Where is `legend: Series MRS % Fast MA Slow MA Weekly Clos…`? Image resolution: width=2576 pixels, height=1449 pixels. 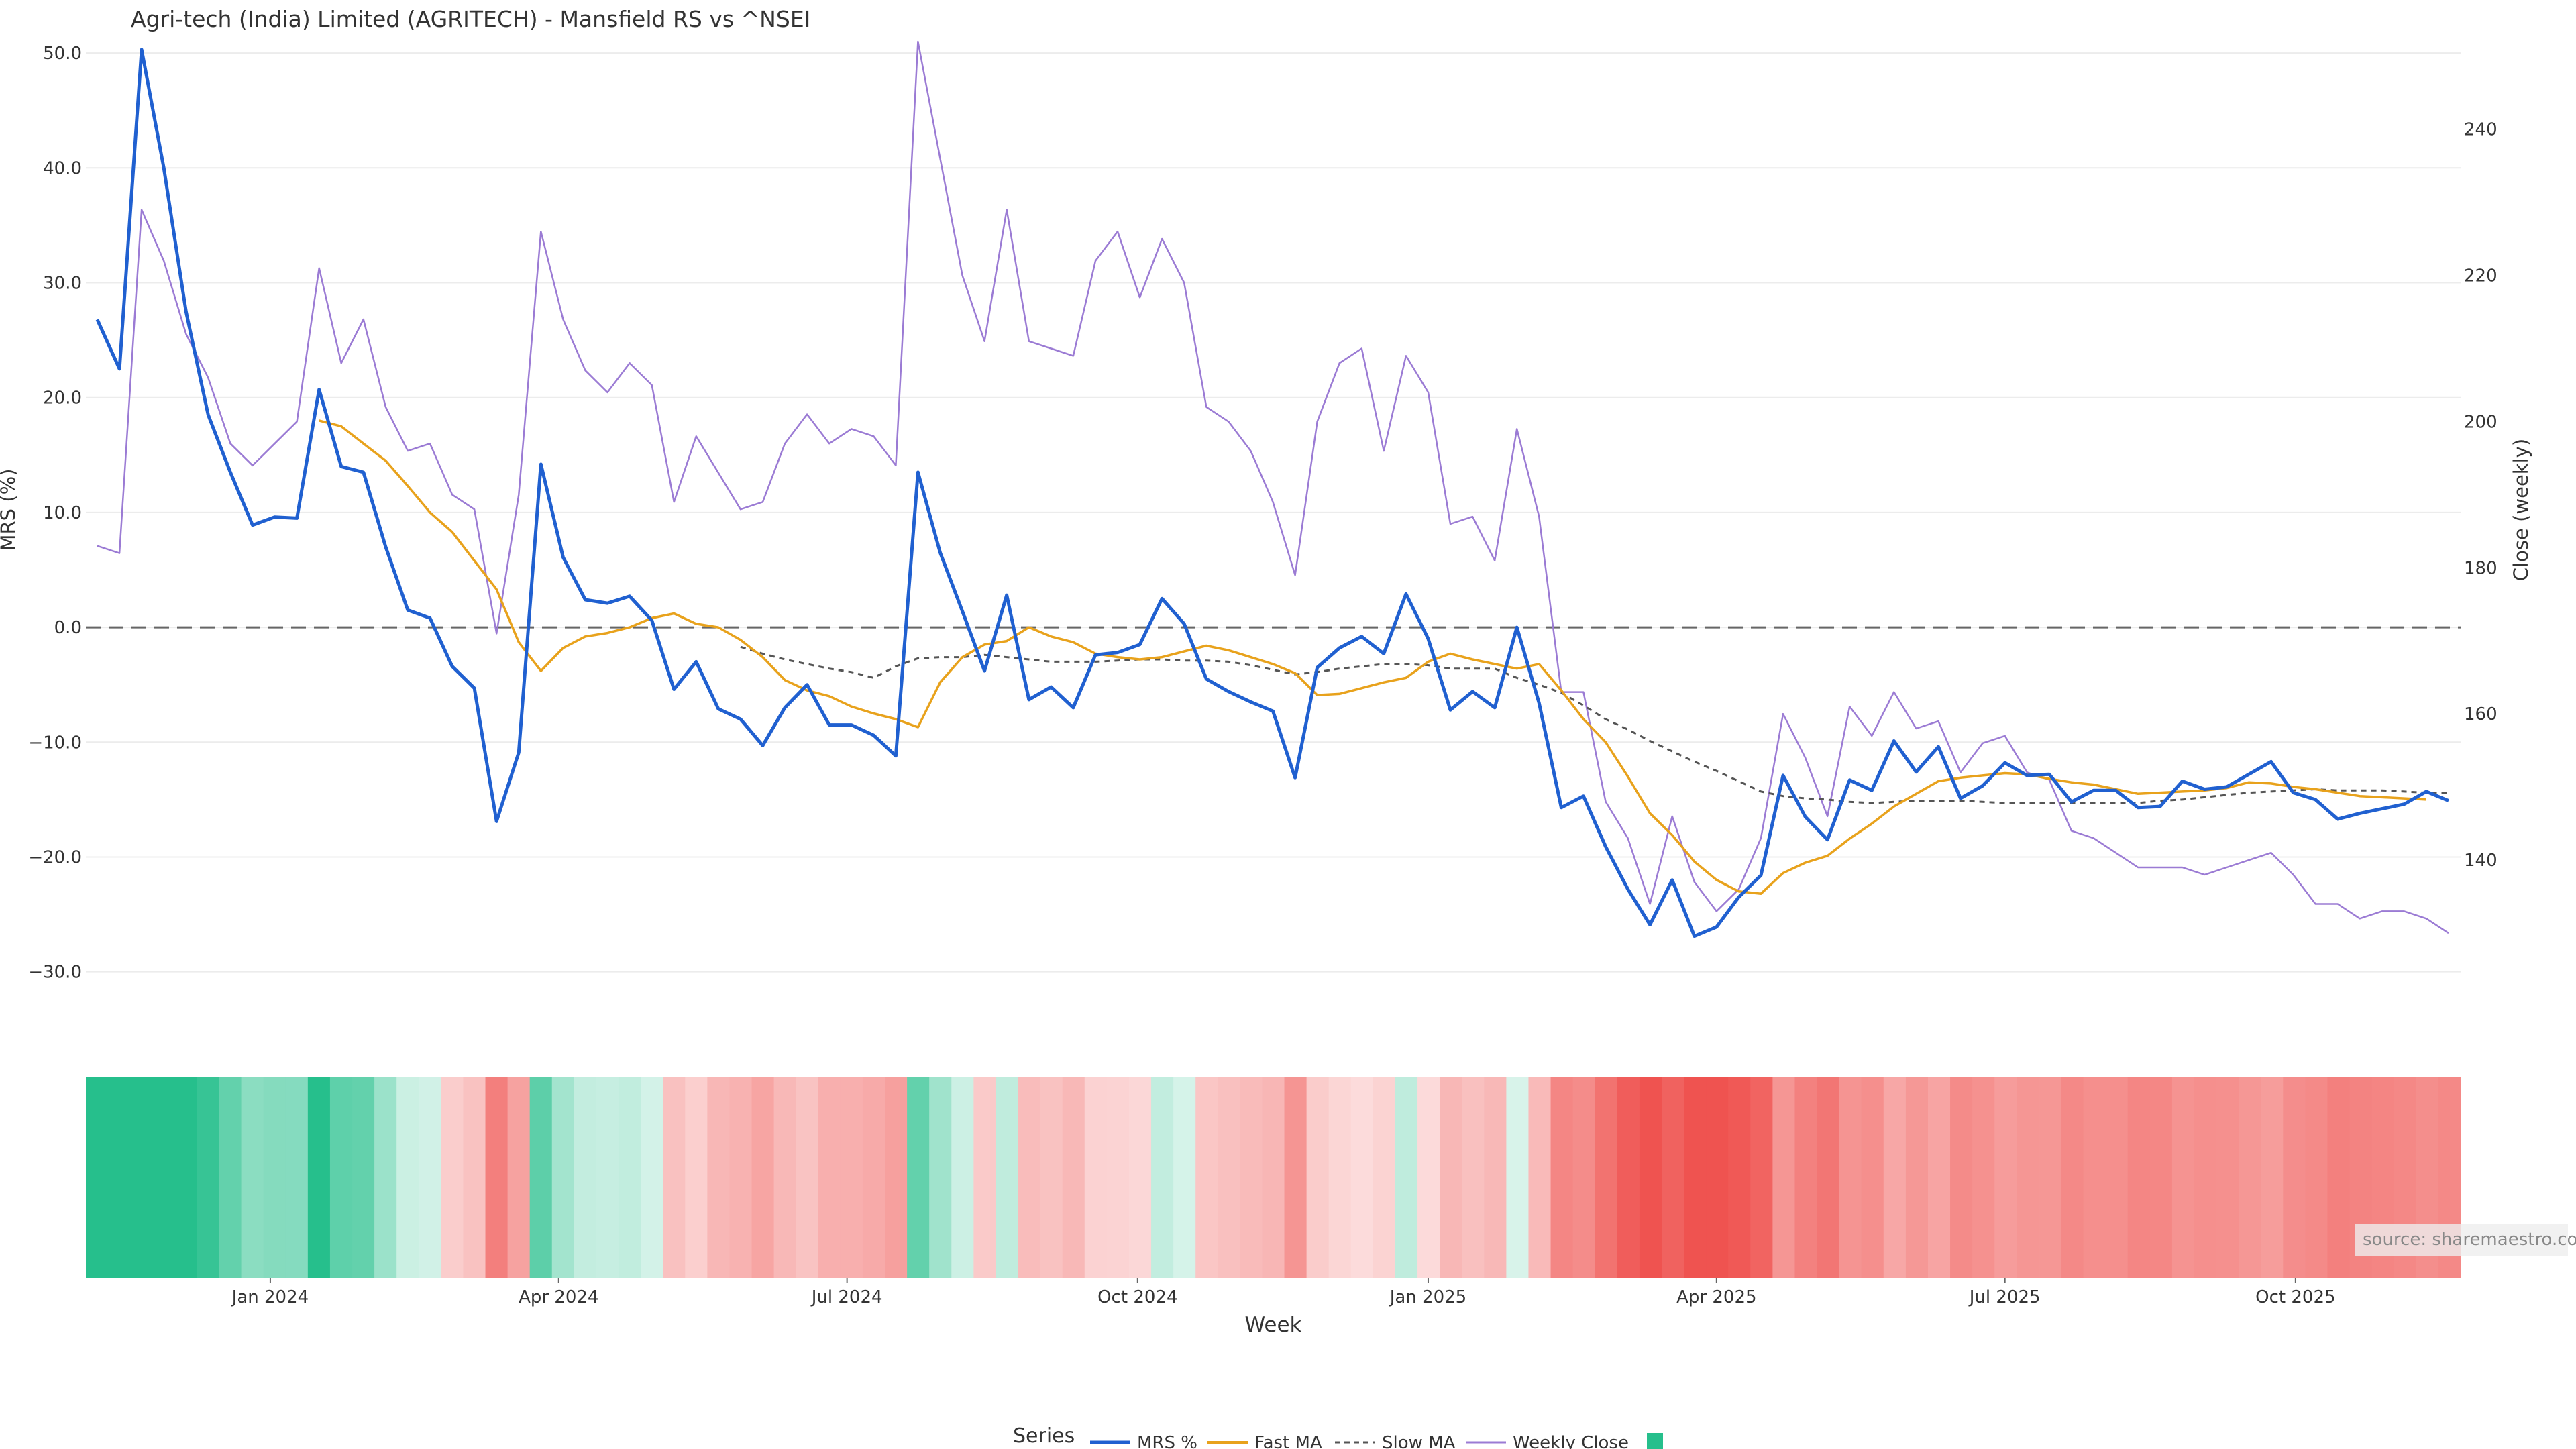 legend: Series MRS % Fast MA Slow MA Weekly Clos… is located at coordinates (1338, 1436).